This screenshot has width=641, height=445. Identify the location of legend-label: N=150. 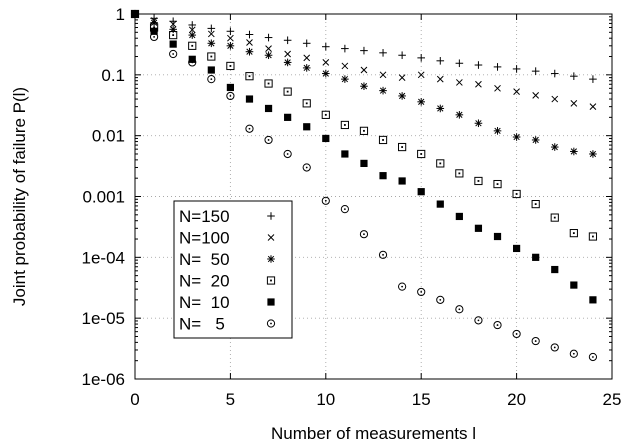
(204, 216).